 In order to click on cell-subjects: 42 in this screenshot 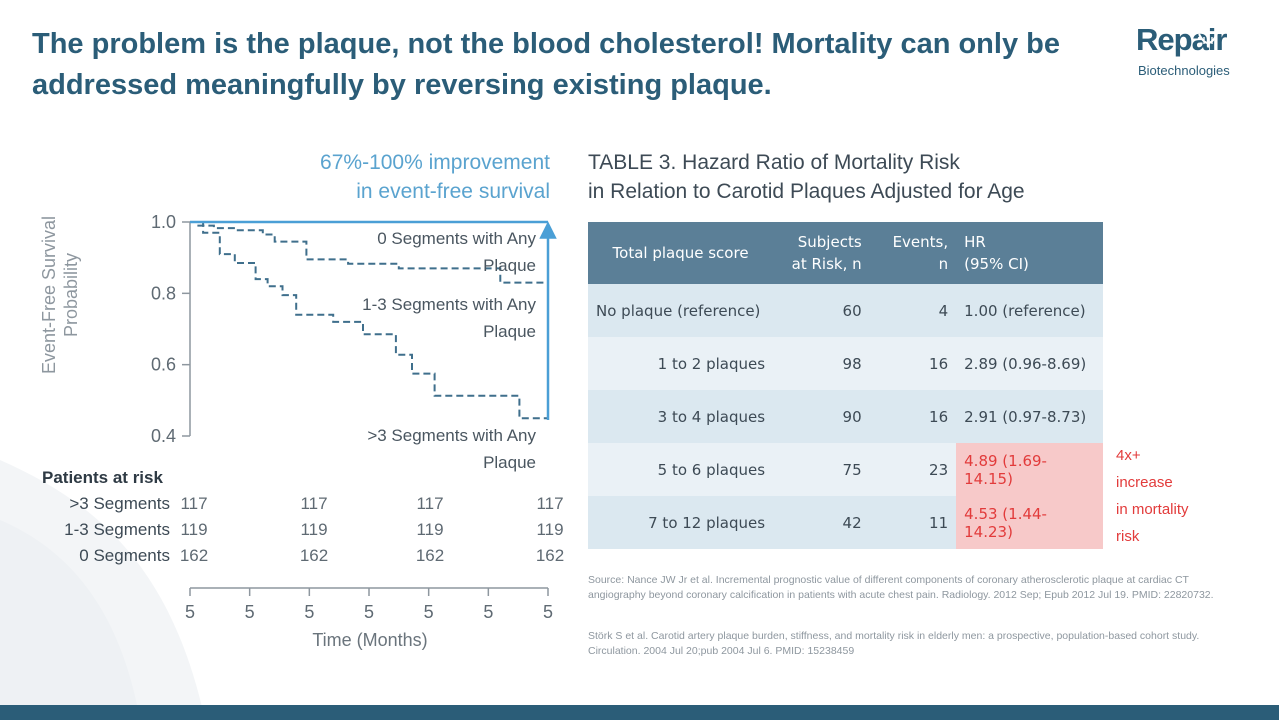, I will do `click(821, 522)`.